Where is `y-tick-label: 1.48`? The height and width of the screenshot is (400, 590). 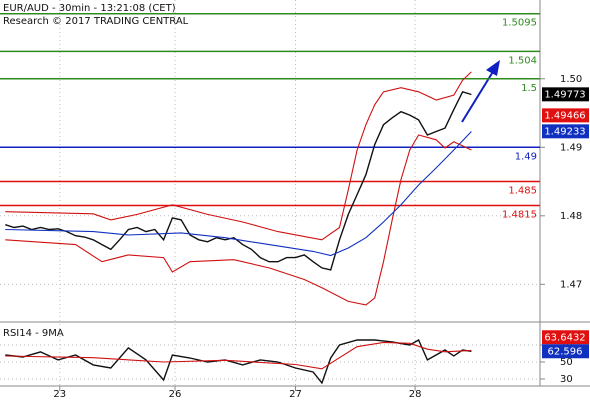 y-tick-label: 1.48 is located at coordinates (571, 216).